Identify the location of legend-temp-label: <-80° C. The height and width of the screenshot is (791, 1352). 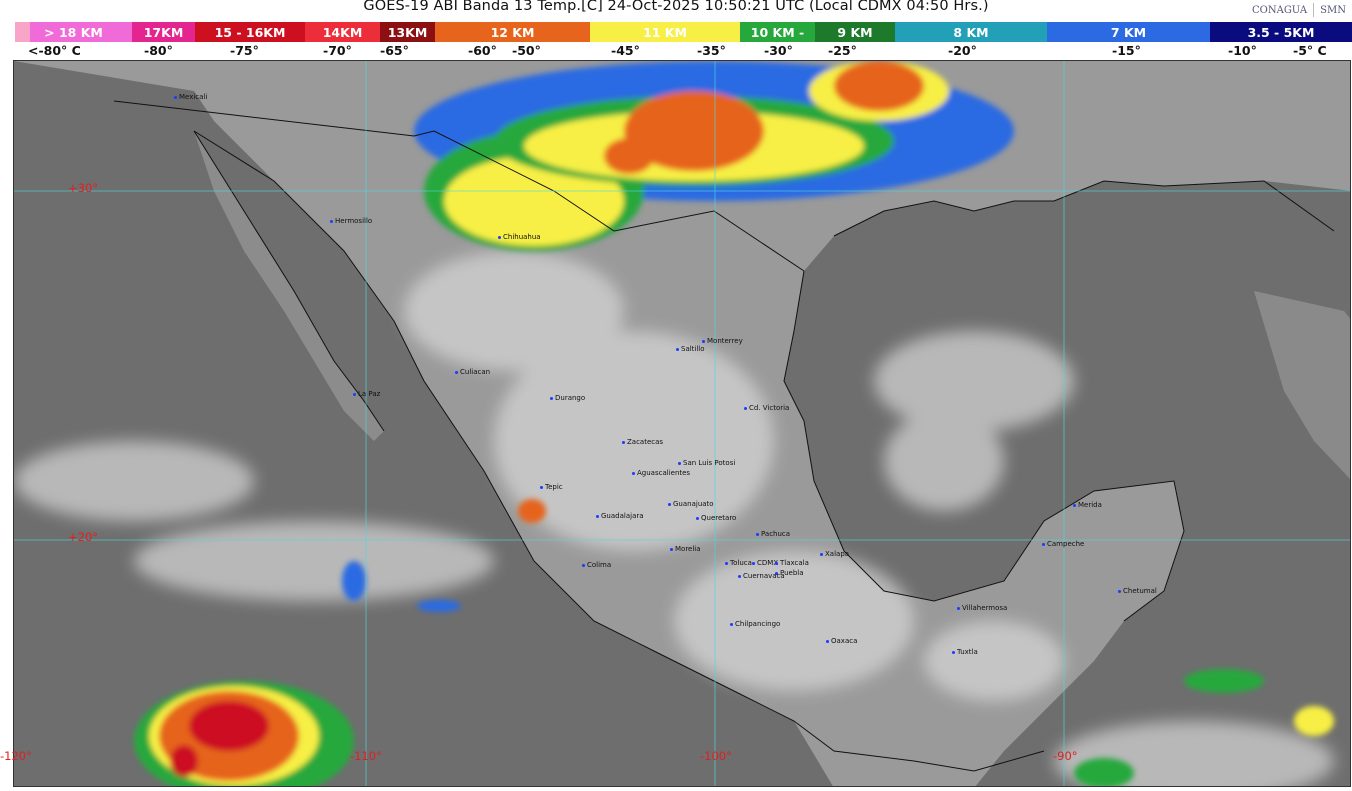
(54, 50).